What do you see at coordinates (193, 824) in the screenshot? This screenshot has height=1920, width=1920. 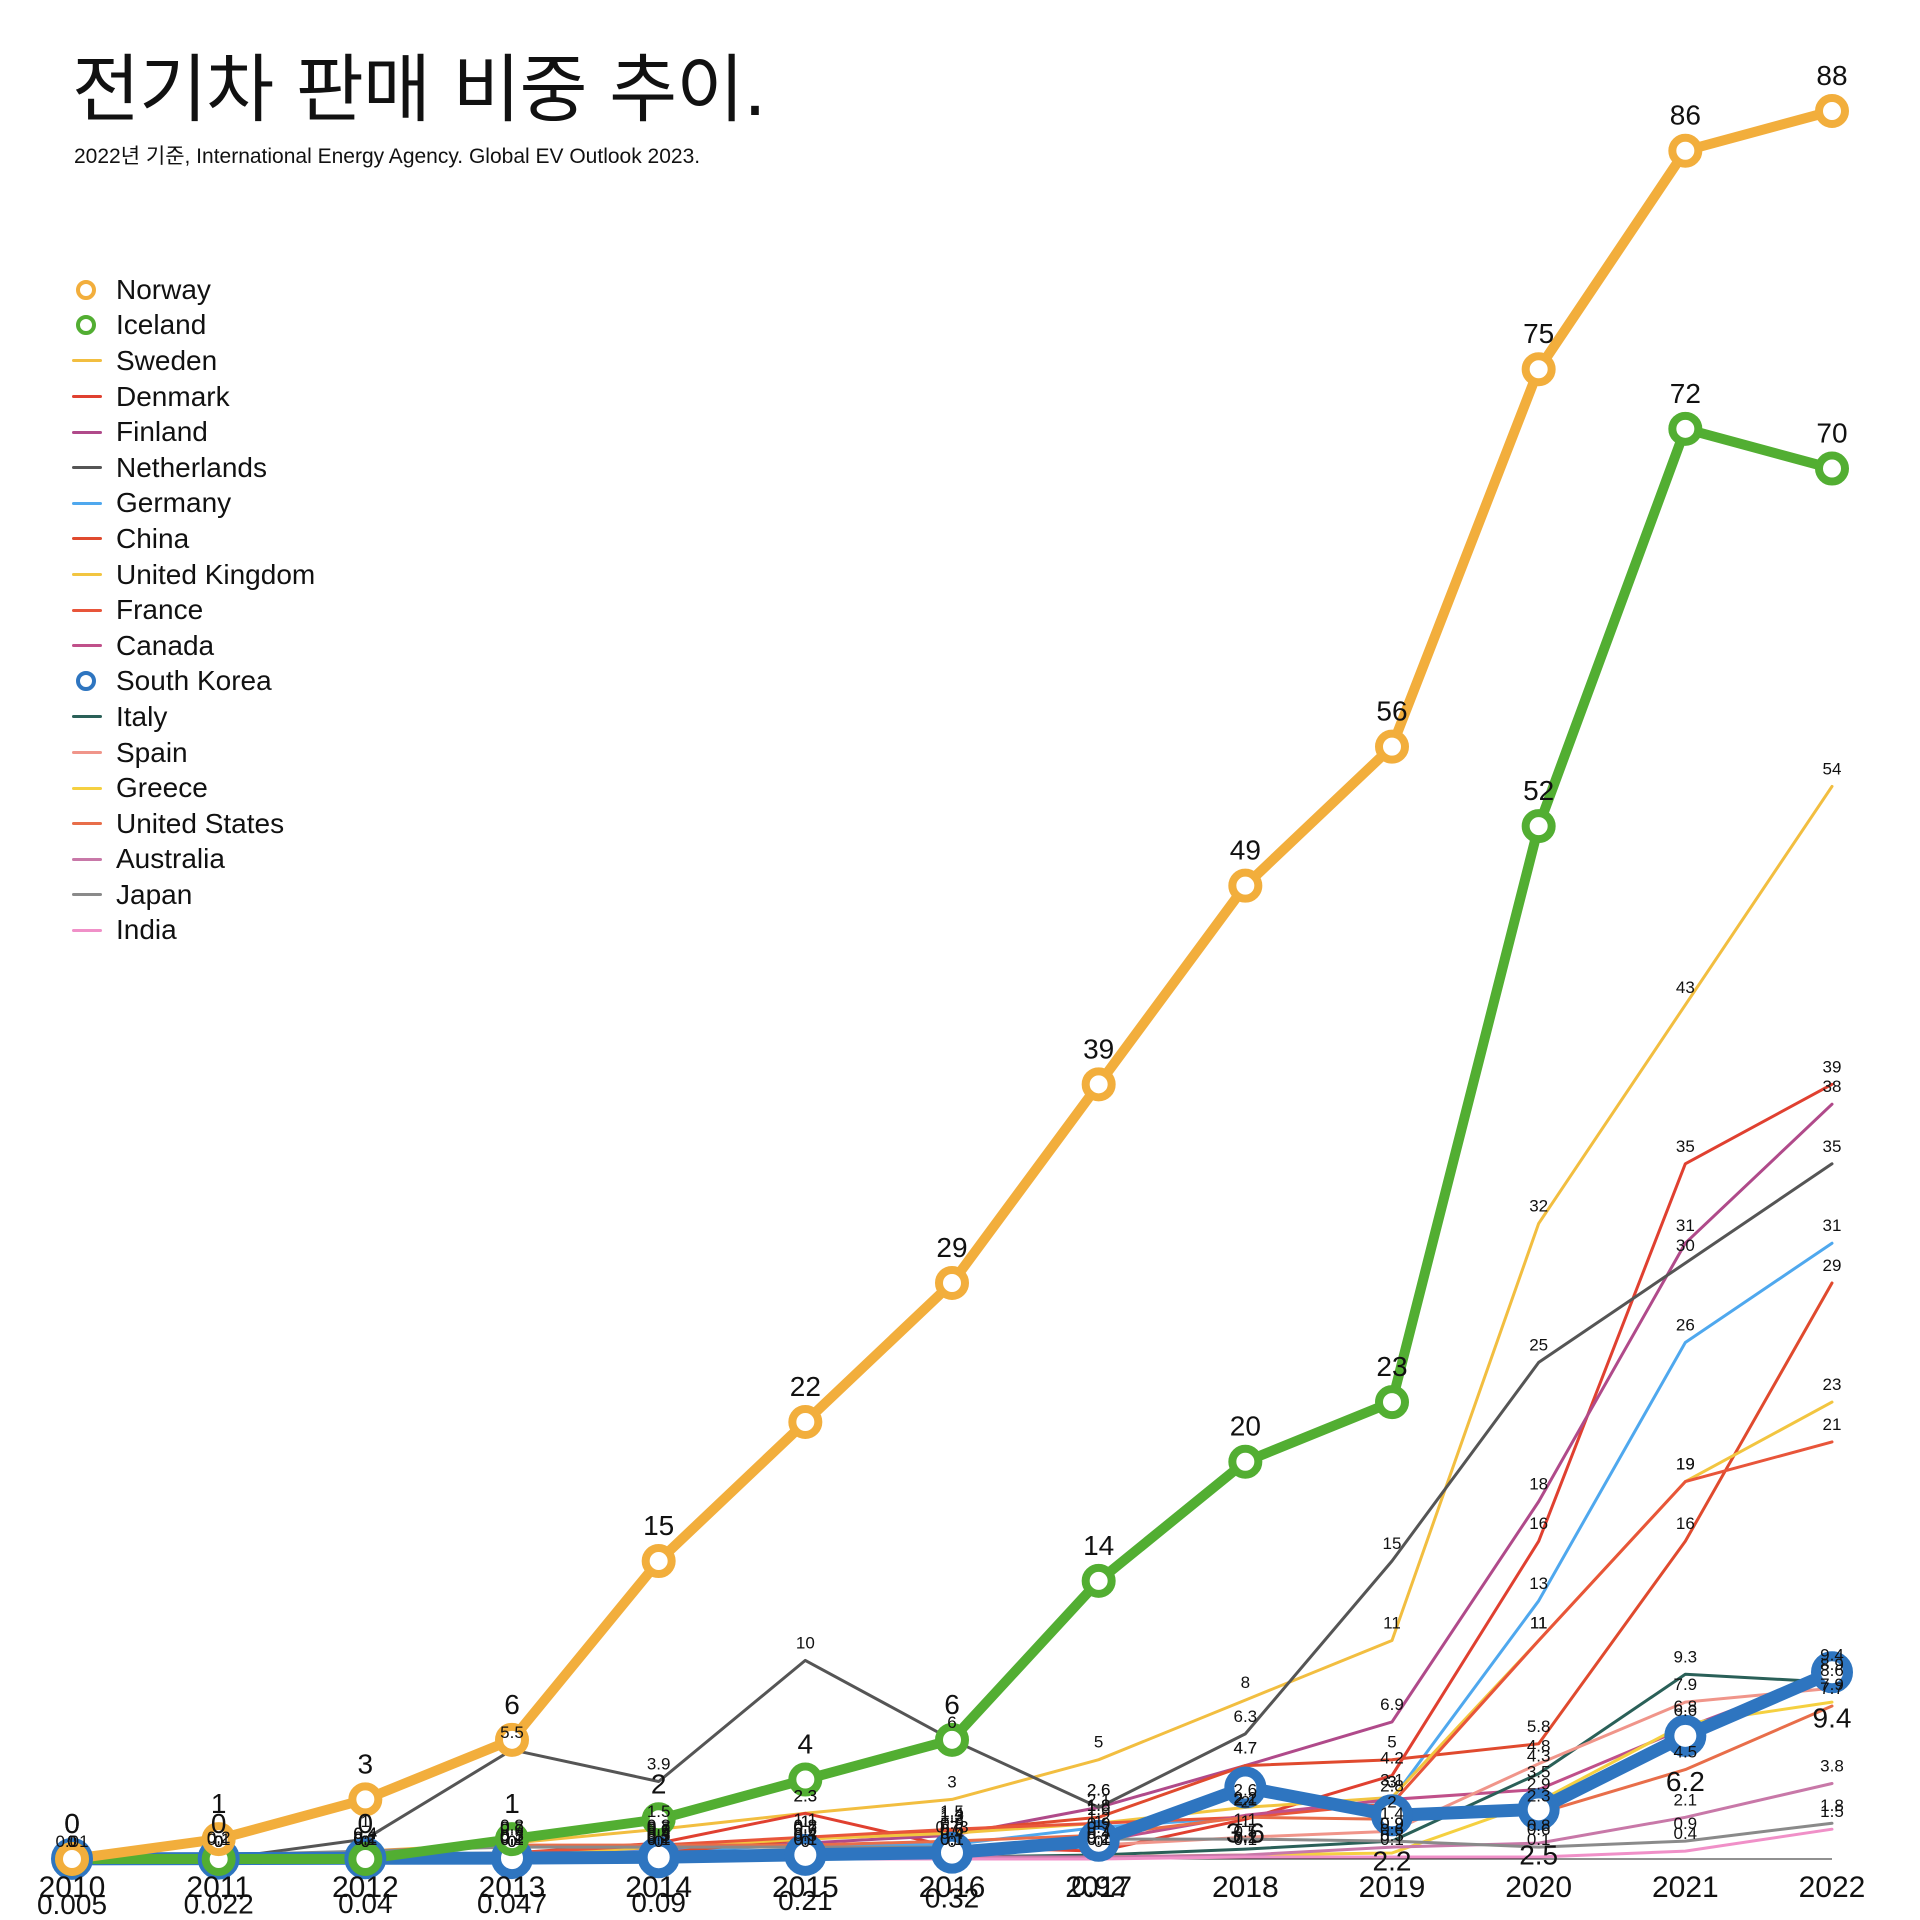 I see `legend-item-united-states: United States` at bounding box center [193, 824].